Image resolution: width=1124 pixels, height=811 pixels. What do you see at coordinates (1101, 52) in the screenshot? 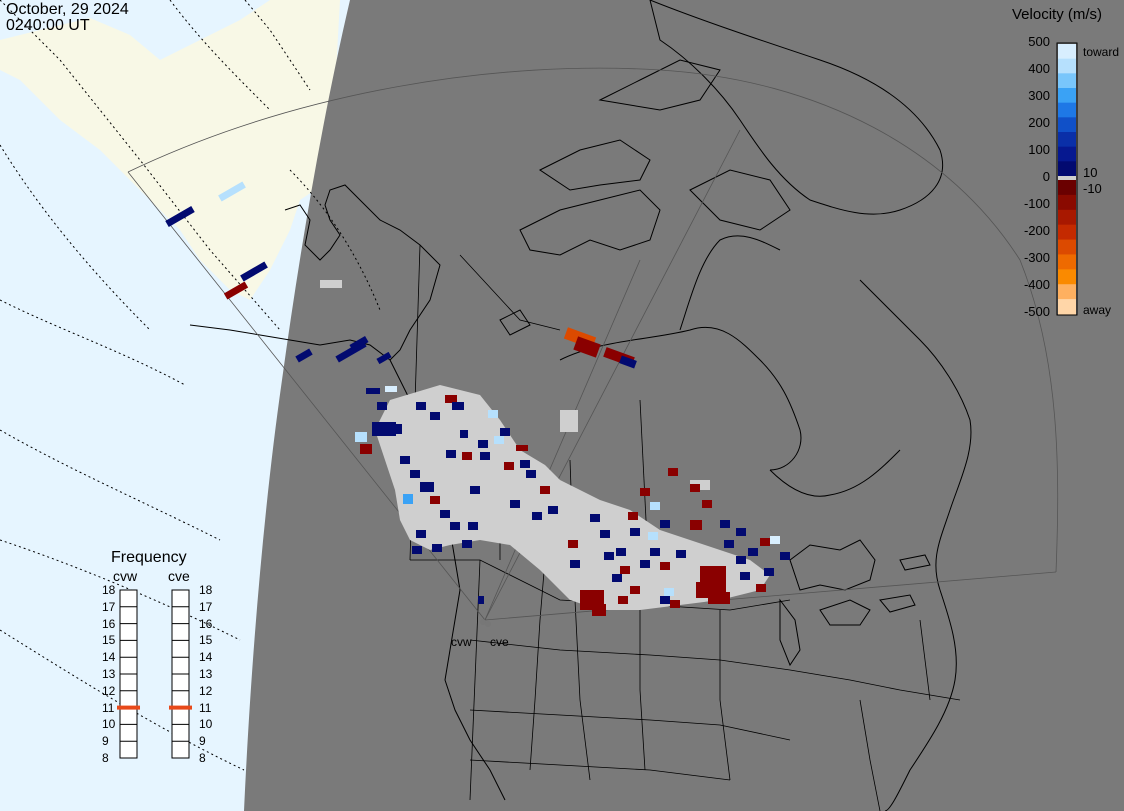
I see `toward-label: toward` at bounding box center [1101, 52].